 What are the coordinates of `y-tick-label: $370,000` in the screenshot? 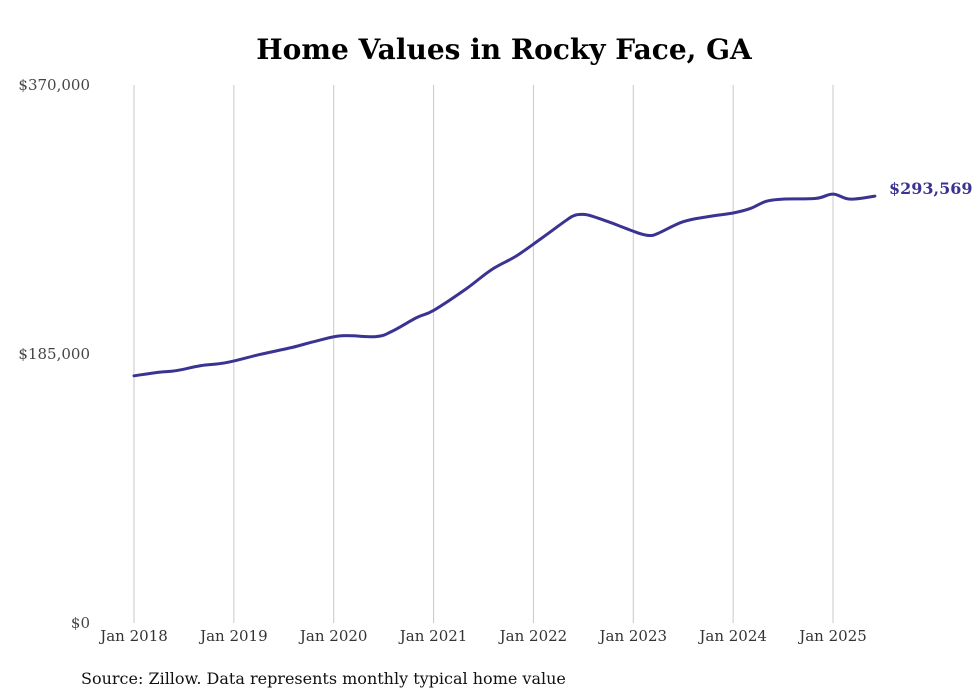 It's located at (54, 85).